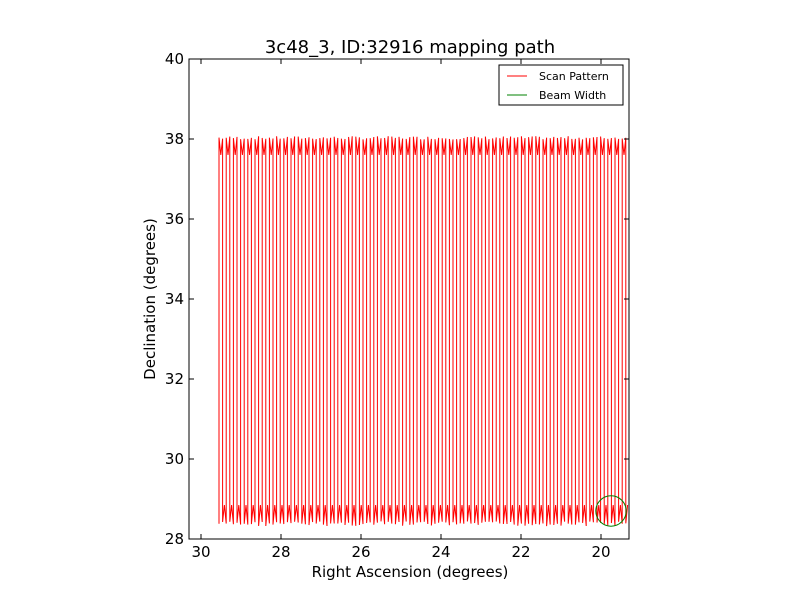 The image size is (800, 600). I want to click on y-tick-label: 28, so click(174, 539).